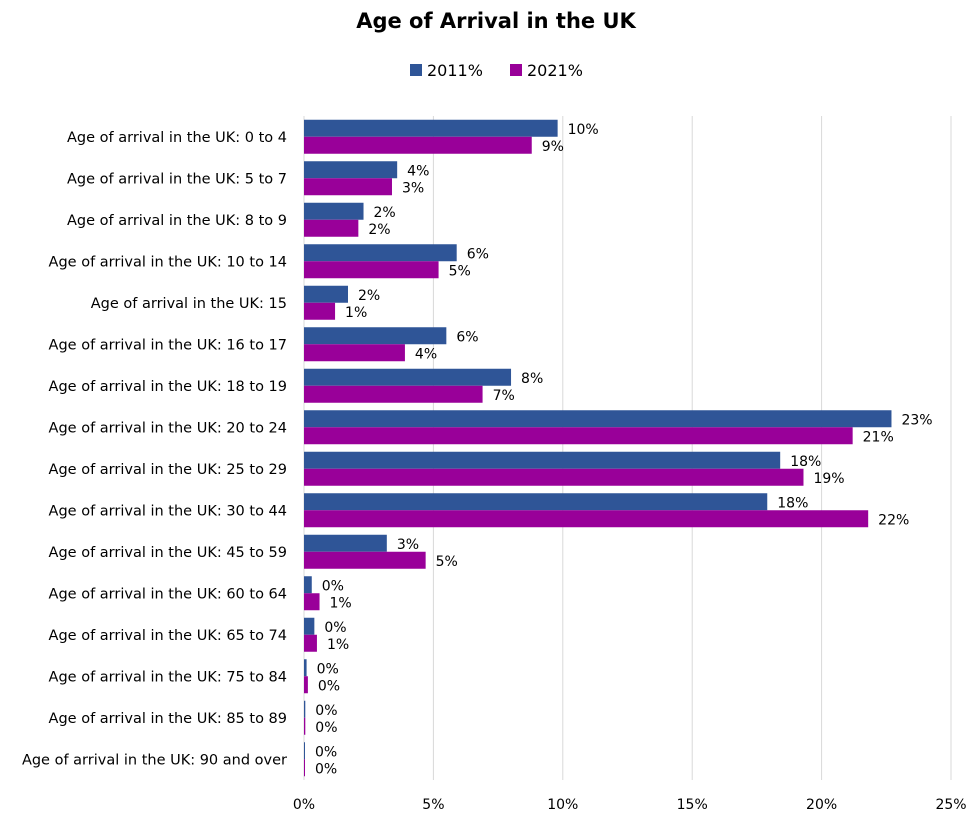 This screenshot has width=970, height=815. Describe the element at coordinates (562, 805) in the screenshot. I see `x-tick-label: 10%` at that location.